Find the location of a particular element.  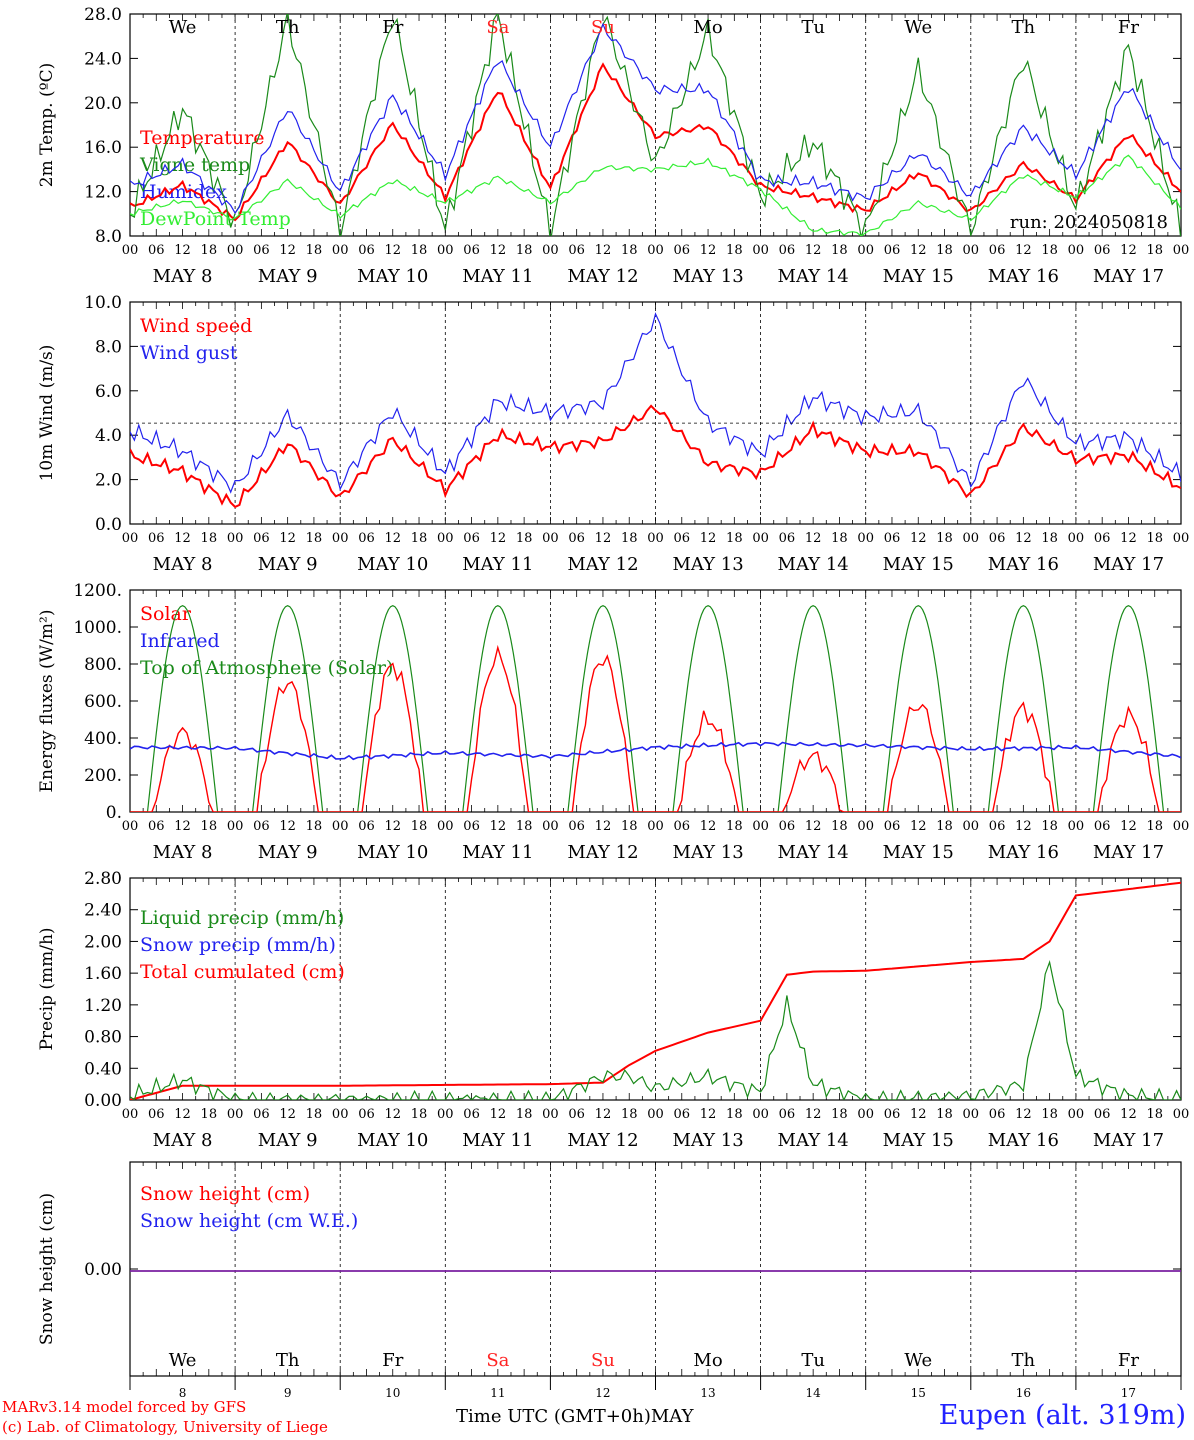

y-tick-label: 600. is located at coordinates (103, 702).